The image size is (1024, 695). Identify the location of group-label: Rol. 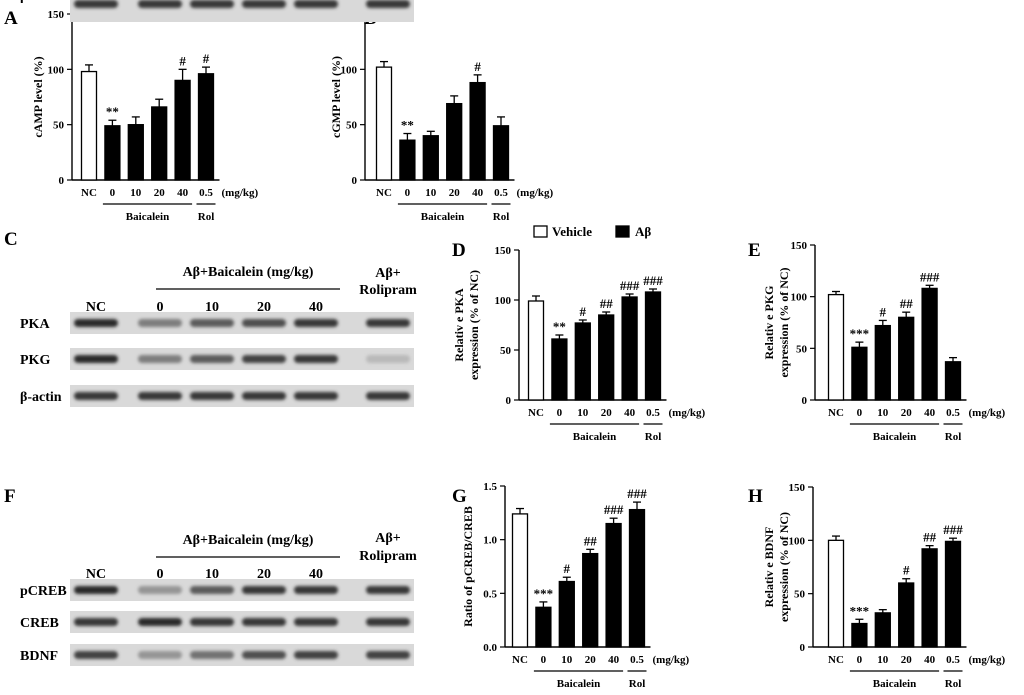
(953, 437).